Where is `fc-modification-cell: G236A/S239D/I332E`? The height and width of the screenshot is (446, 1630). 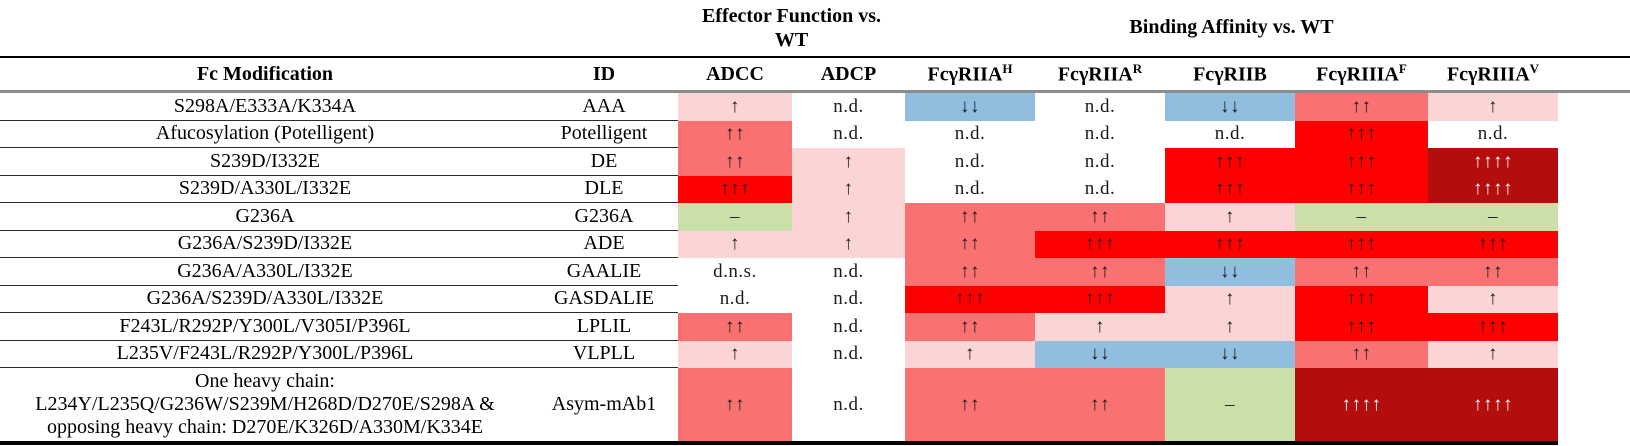 fc-modification-cell: G236A/S239D/I332E is located at coordinates (265, 244).